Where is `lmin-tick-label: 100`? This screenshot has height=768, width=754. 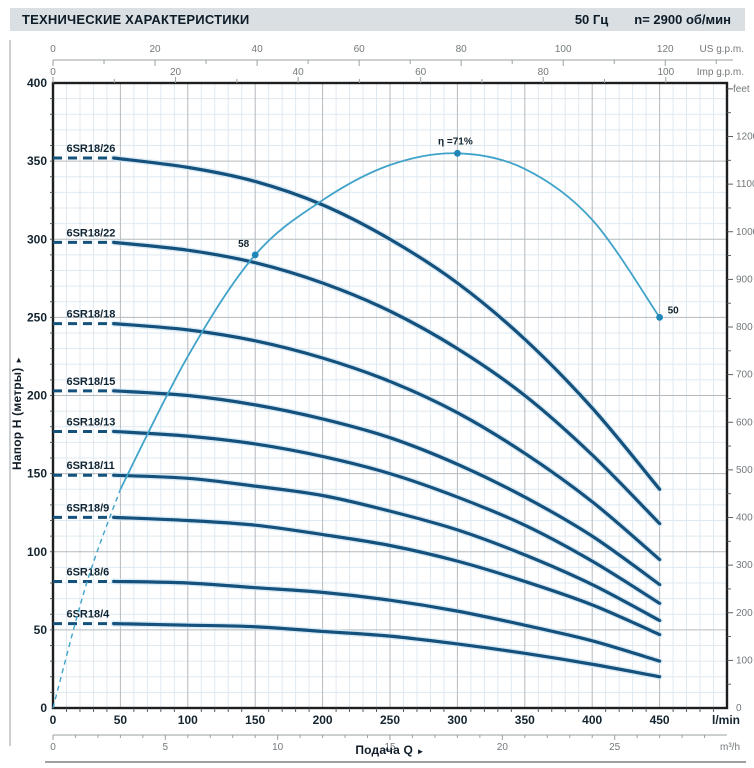
lmin-tick-label: 100 is located at coordinates (188, 720).